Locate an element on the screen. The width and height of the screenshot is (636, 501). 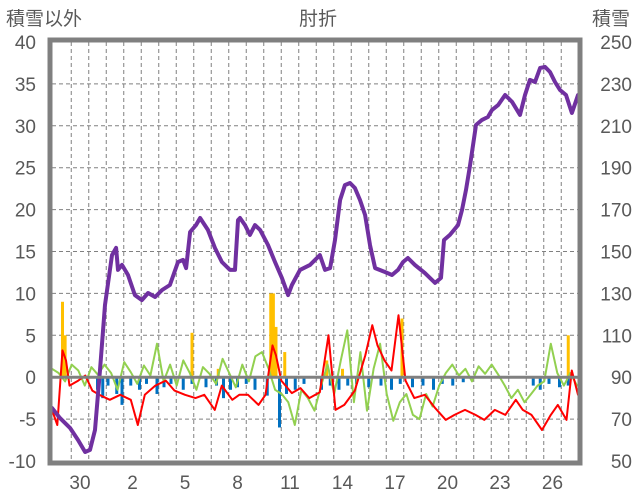
x-tick-label: 30 is located at coordinates (79, 483).